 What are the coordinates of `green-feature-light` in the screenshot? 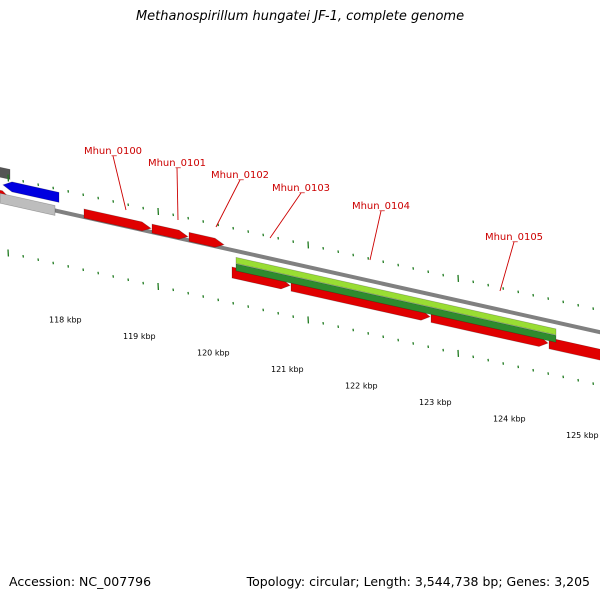 It's located at (396, 296).